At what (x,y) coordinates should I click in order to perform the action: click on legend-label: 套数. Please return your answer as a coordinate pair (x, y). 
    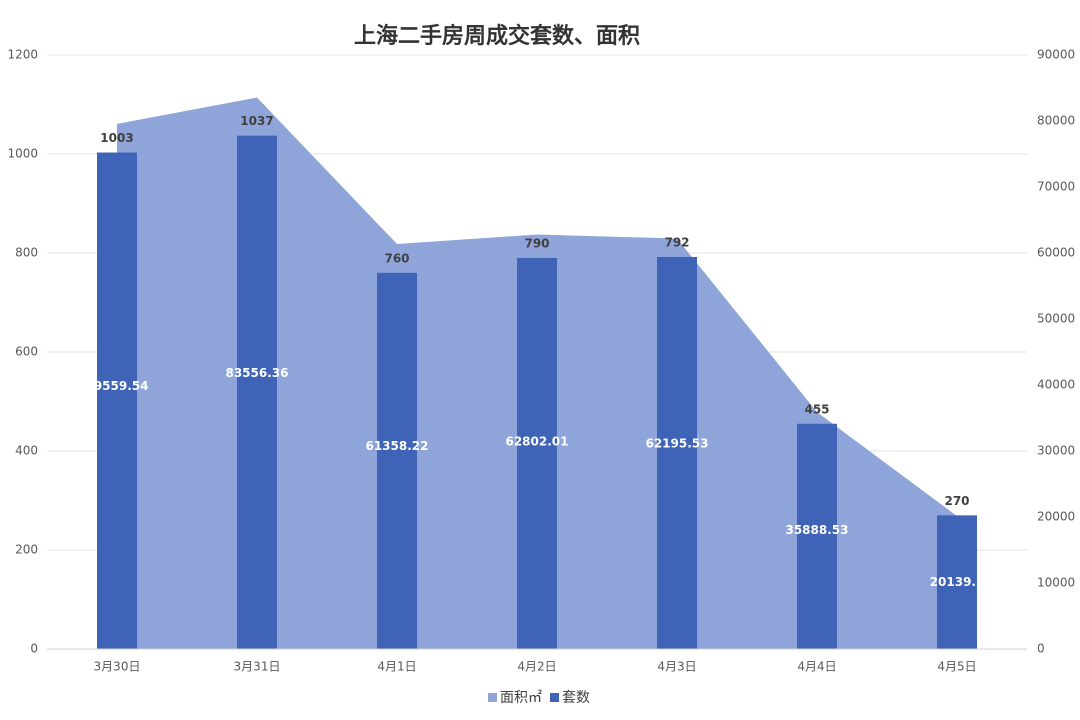
    Looking at the image, I should click on (576, 698).